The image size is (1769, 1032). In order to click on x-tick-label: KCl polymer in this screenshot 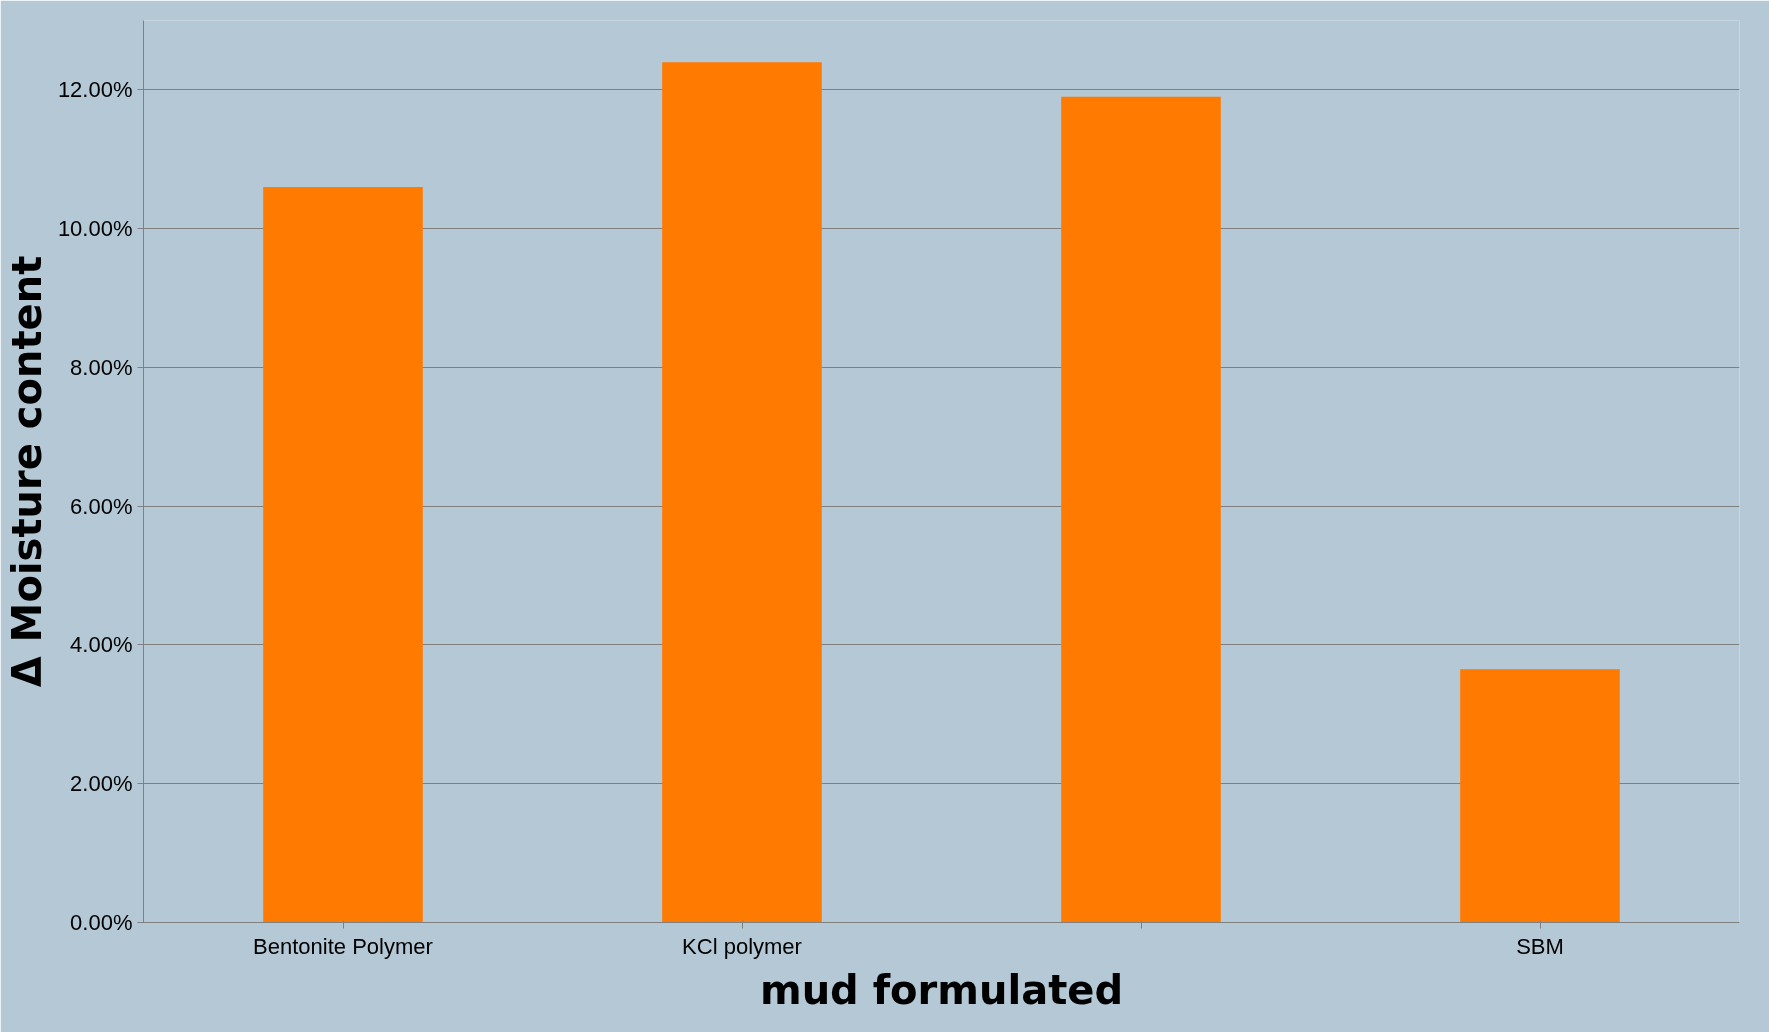, I will do `click(742, 946)`.